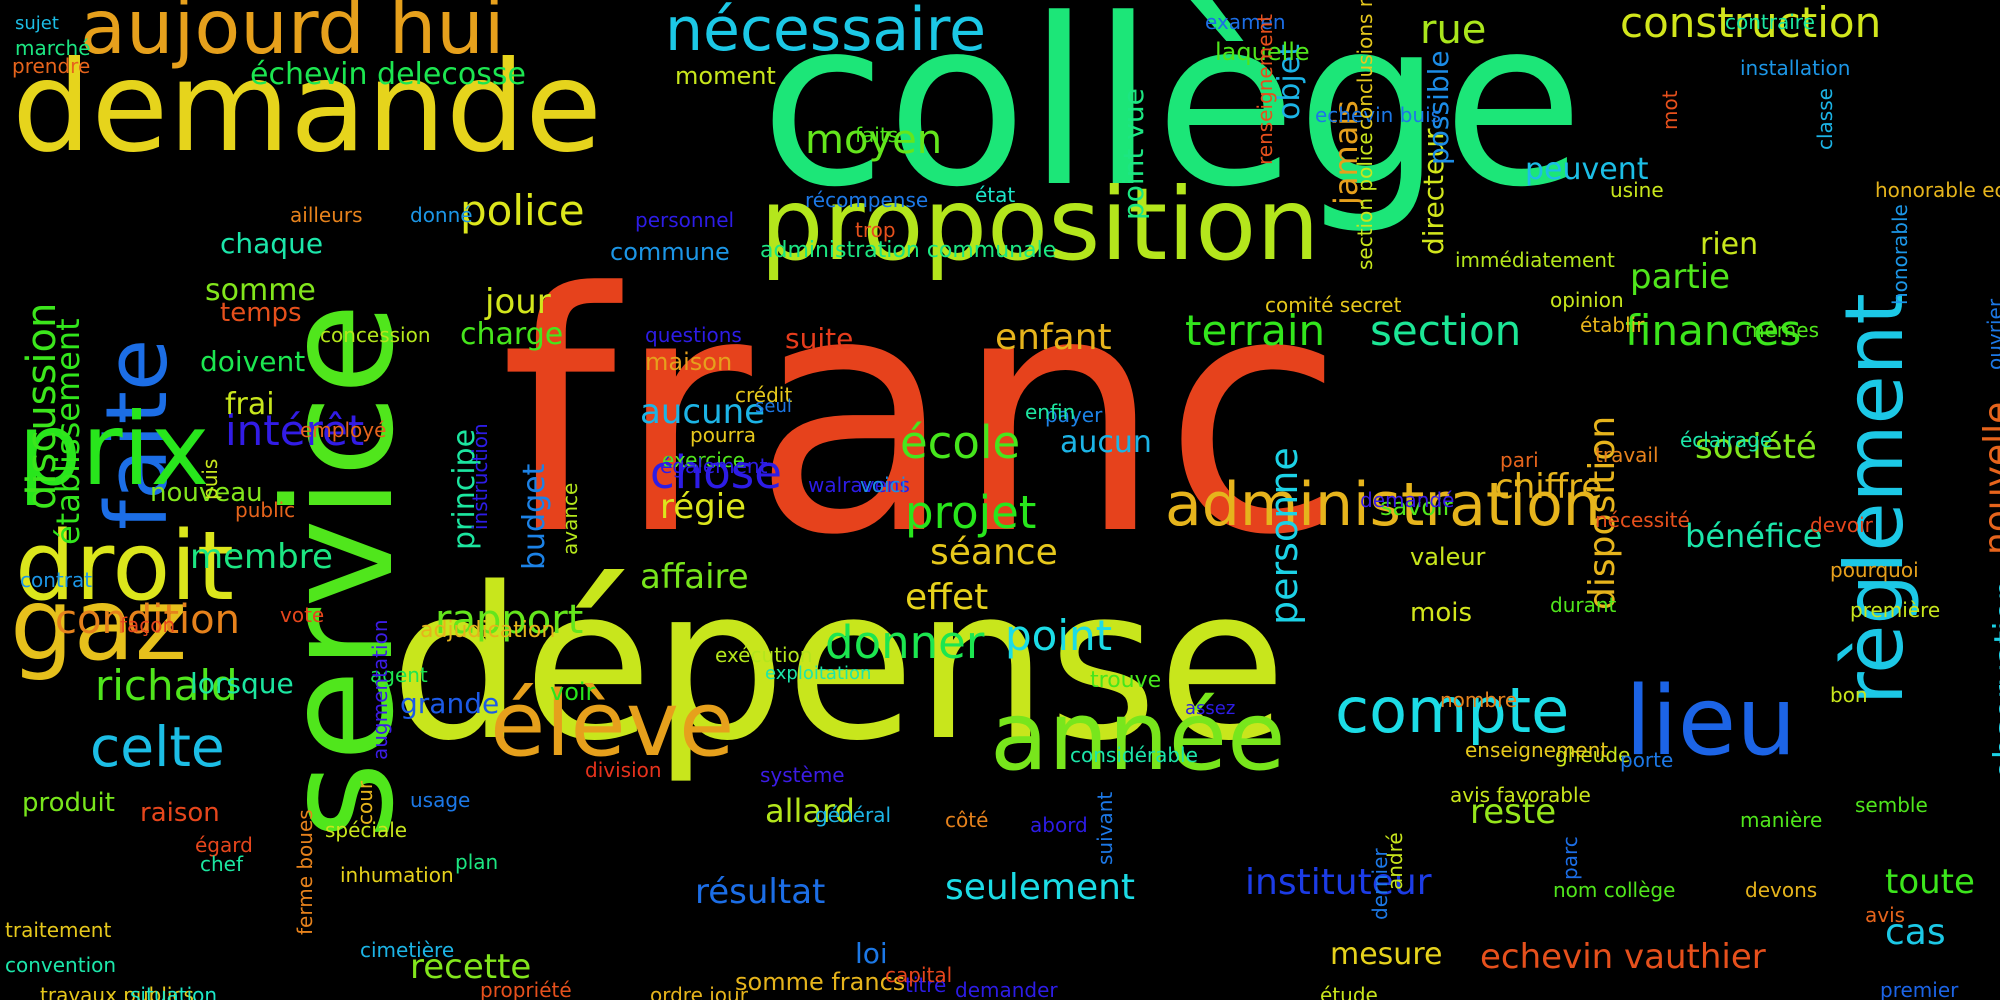 The image size is (2000, 1000). Describe the element at coordinates (399, 675) in the screenshot. I see `word: agent` at that location.